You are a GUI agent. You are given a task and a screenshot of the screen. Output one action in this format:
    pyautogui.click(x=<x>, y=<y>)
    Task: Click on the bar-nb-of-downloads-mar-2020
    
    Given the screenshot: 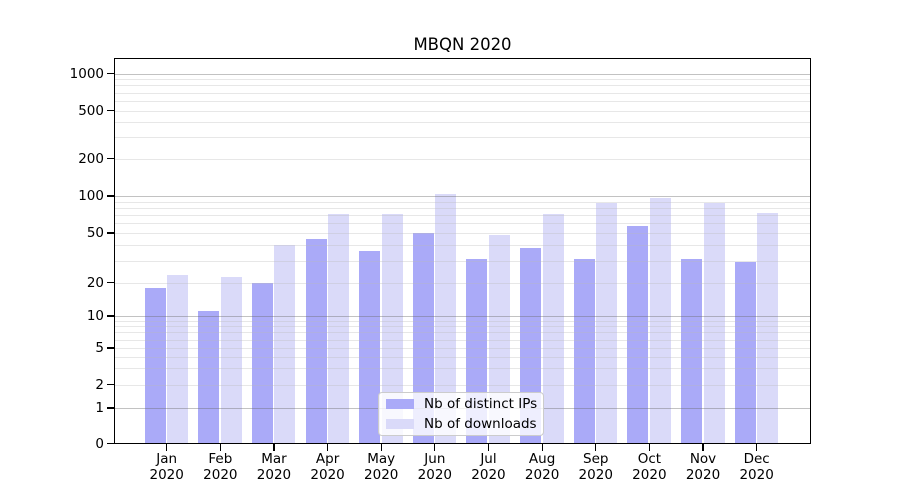 What is the action you would take?
    pyautogui.click(x=285, y=344)
    